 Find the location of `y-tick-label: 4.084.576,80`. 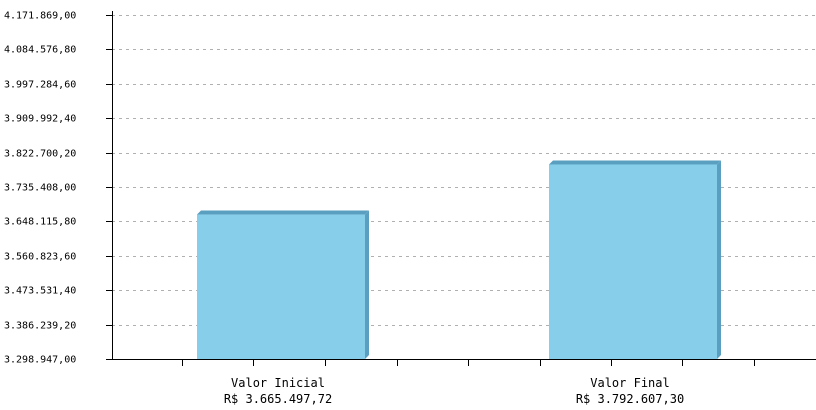

y-tick-label: 4.084.576,80 is located at coordinates (40, 50).